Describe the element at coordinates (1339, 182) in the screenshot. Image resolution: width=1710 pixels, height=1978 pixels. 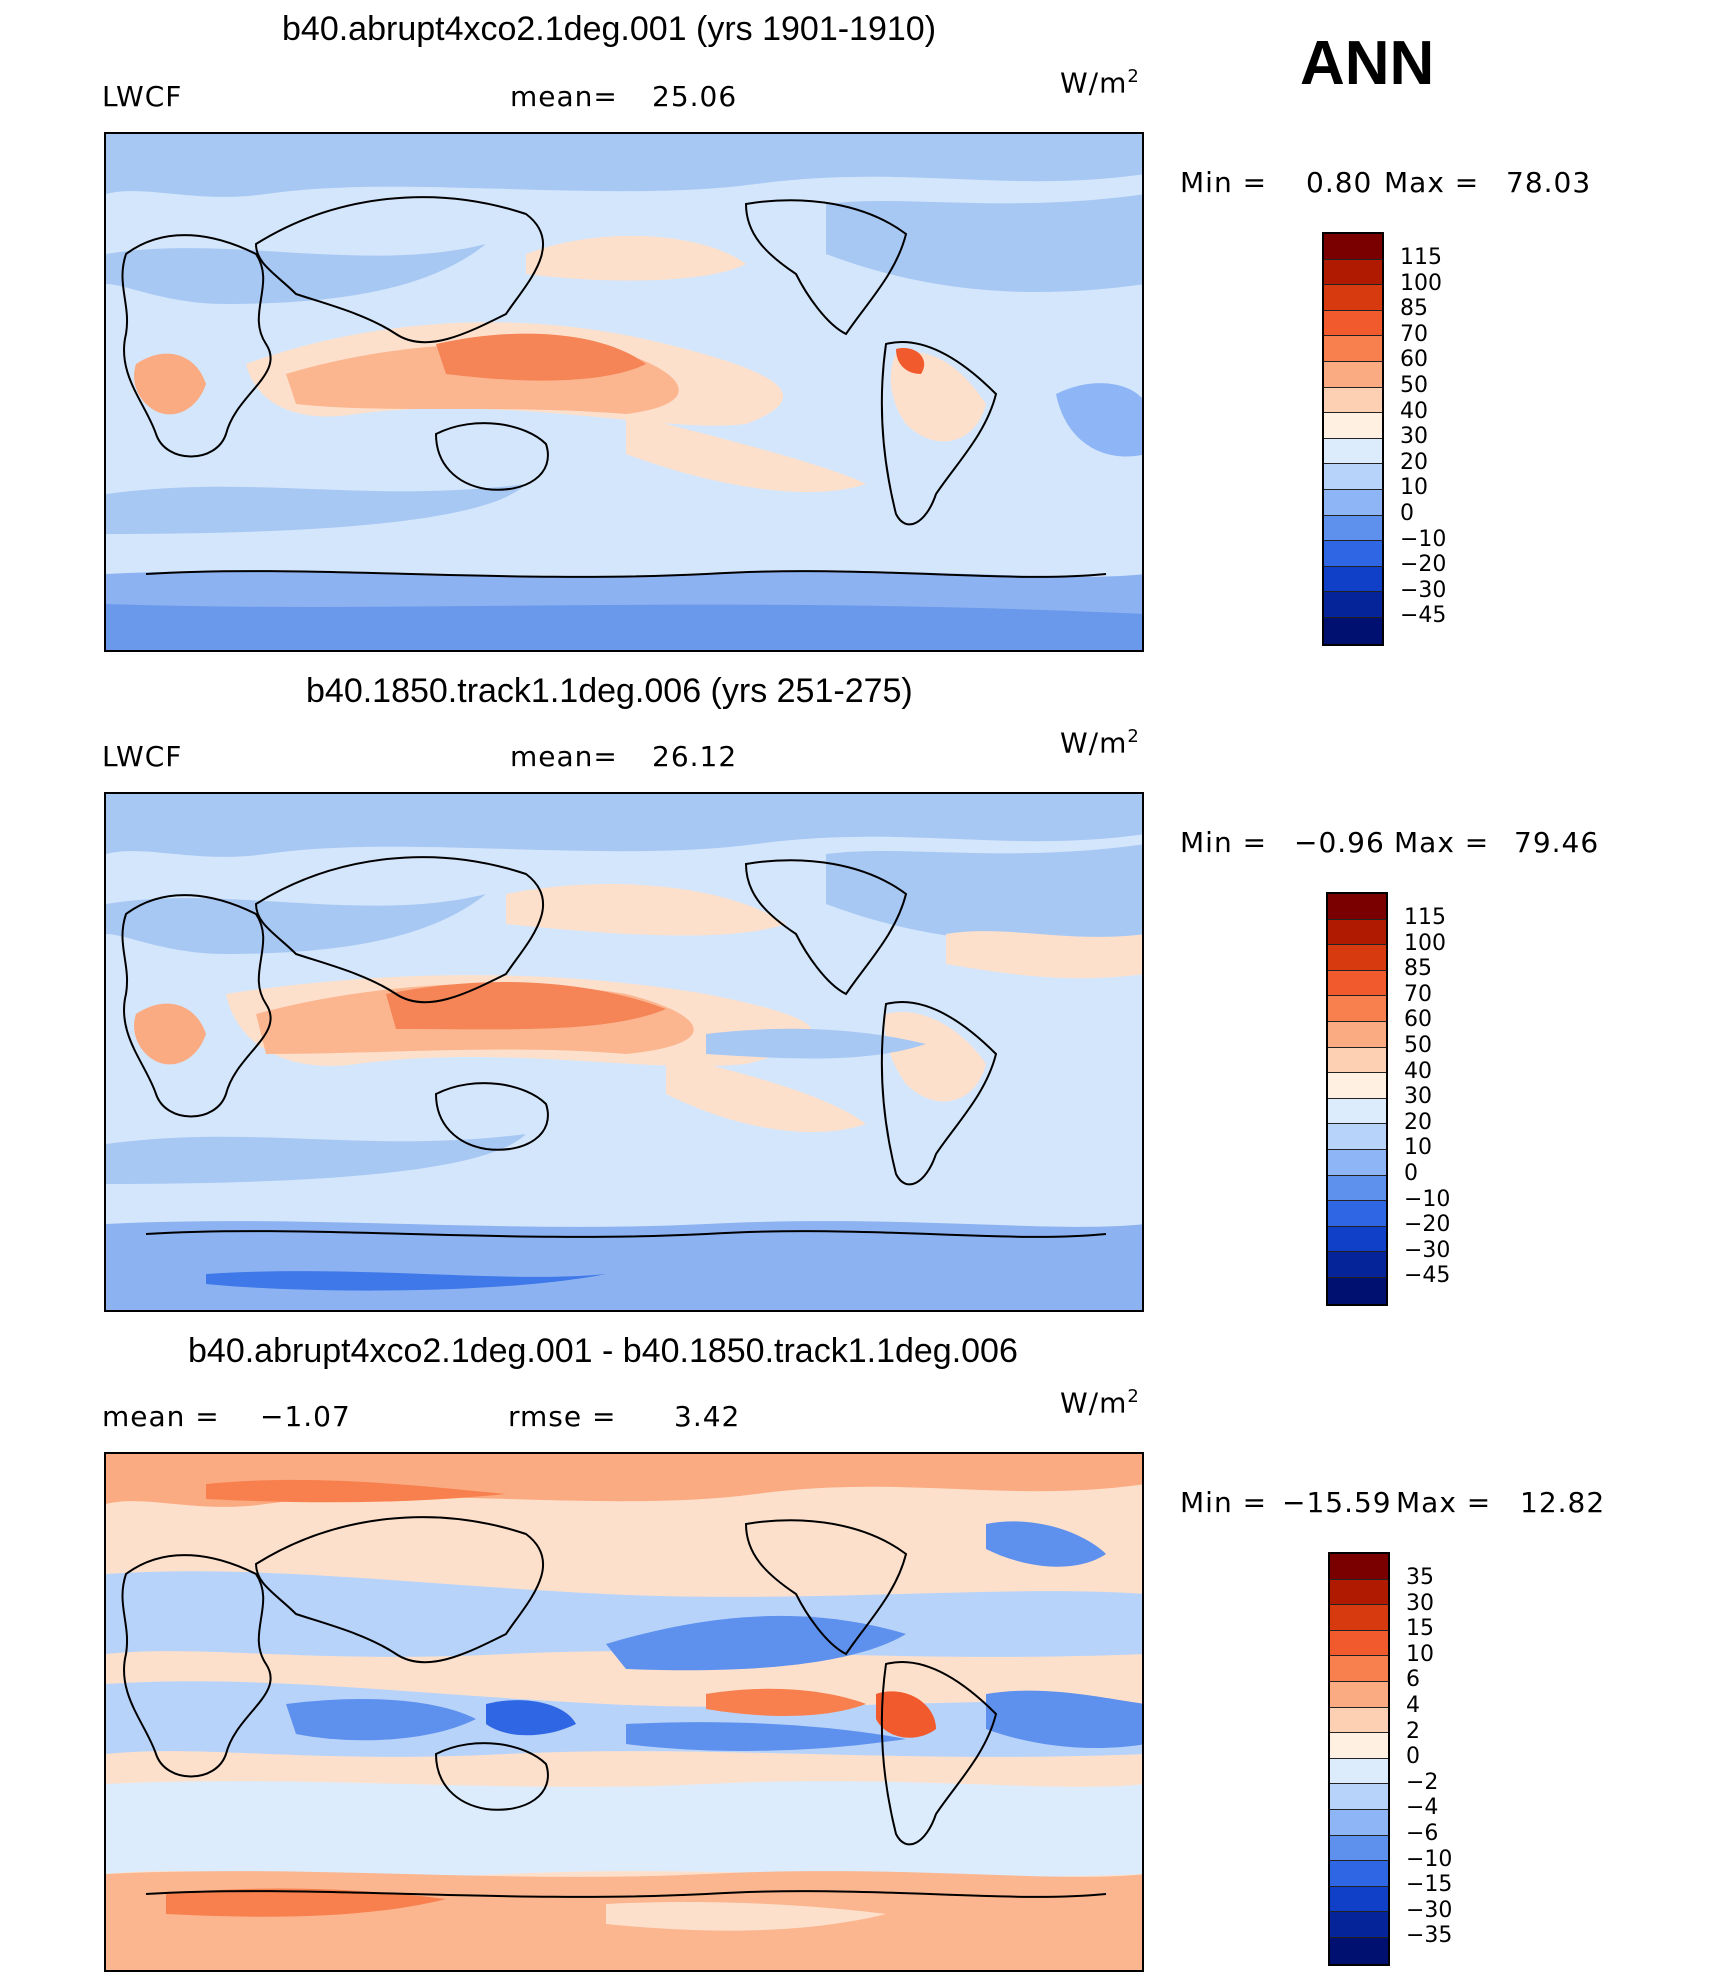
I see `panel1-min-value: 0.80` at that location.